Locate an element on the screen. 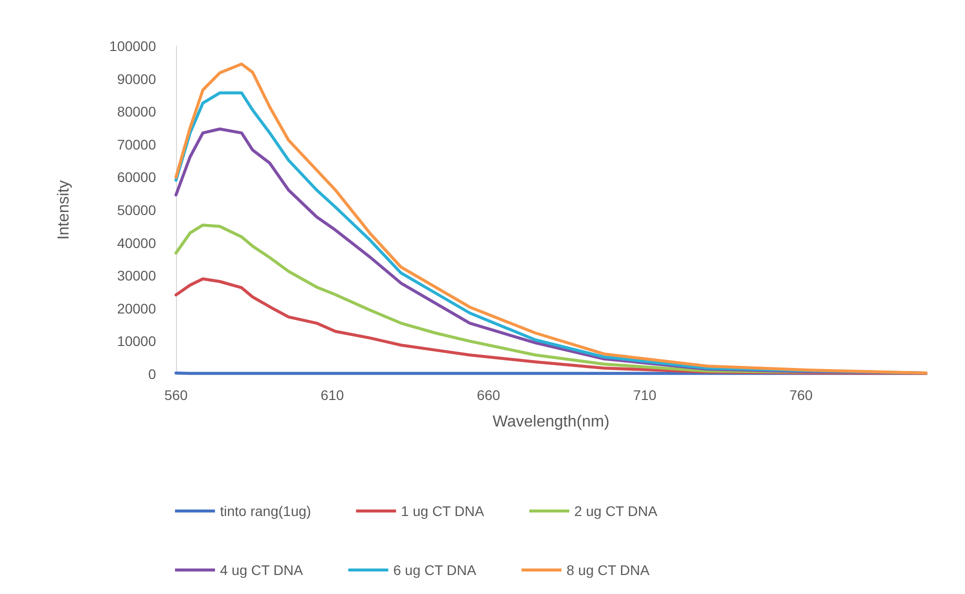  x-tick-label: 610 is located at coordinates (332, 395).